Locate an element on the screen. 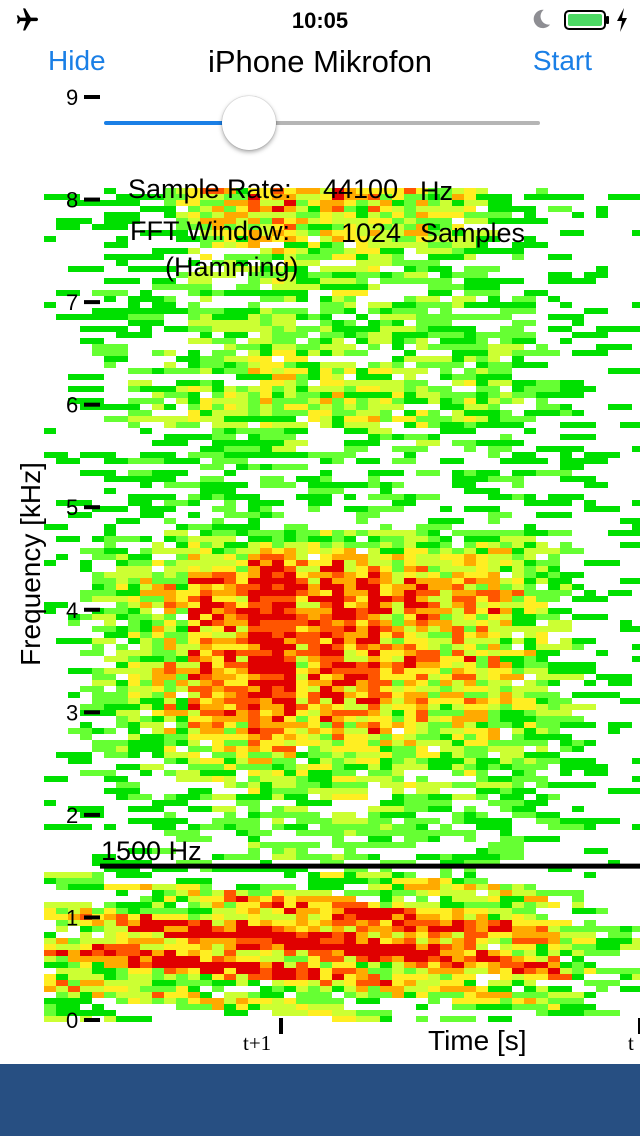 The image size is (640, 1136). slider-thumb is located at coordinates (249, 123).